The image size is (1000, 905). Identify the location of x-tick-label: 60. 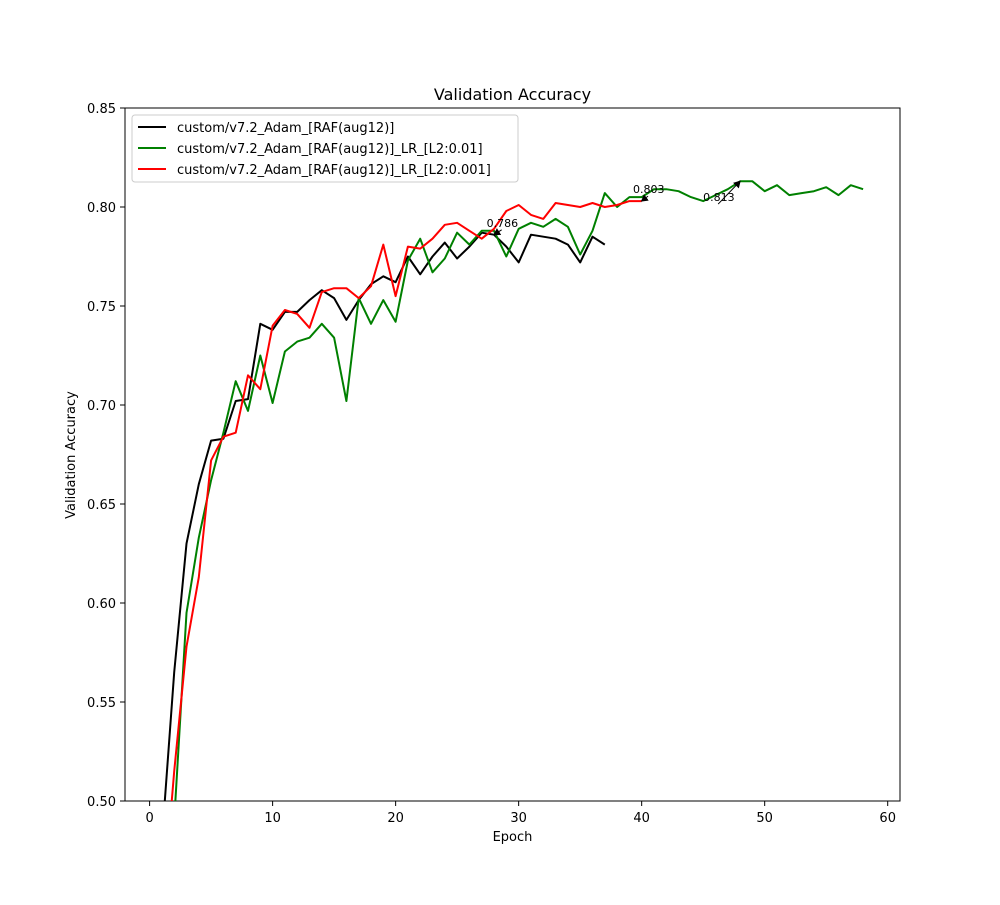
(887, 818).